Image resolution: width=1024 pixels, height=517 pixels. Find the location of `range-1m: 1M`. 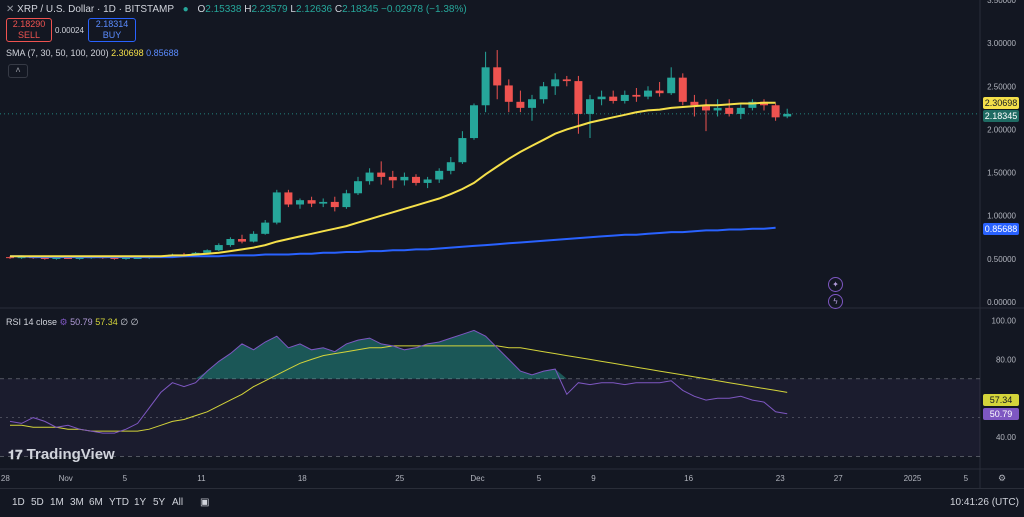

range-1m: 1M is located at coordinates (57, 502).